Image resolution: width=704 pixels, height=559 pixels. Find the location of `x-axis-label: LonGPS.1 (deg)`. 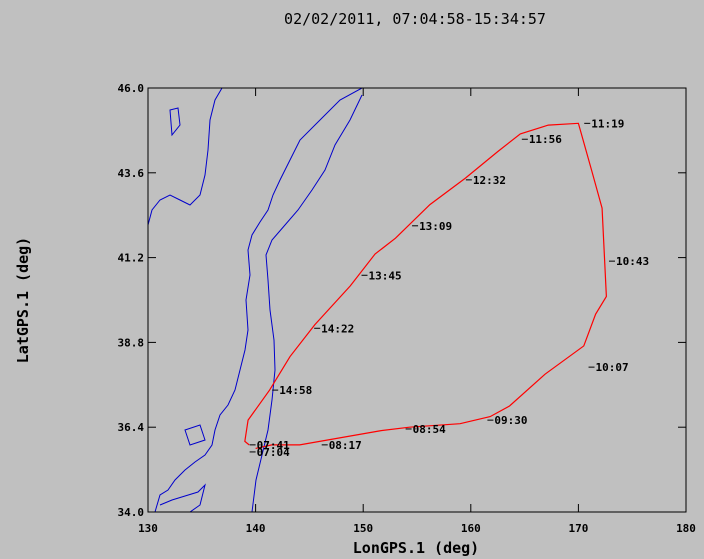

x-axis-label: LonGPS.1 (deg) is located at coordinates (416, 548).